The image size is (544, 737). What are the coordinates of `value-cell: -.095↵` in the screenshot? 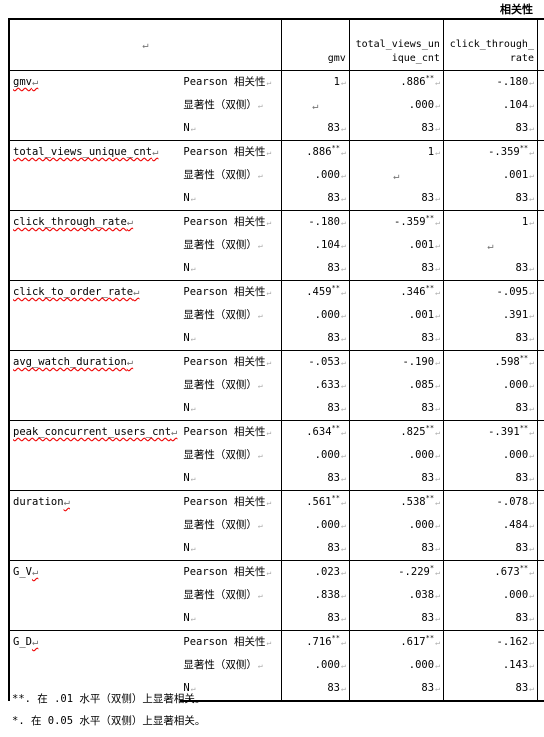 It's located at (490, 292).